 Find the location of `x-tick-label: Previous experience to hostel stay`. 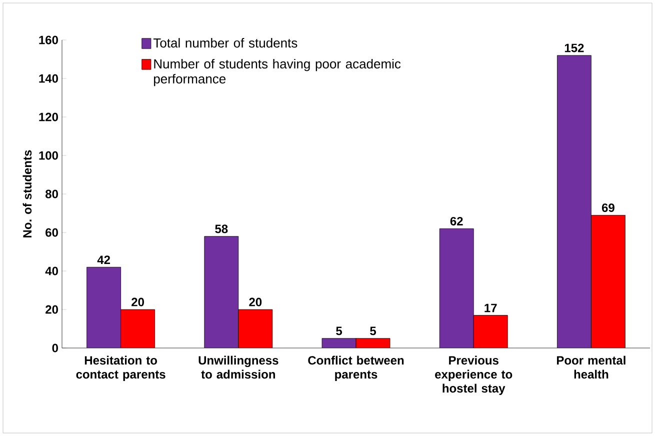

x-tick-label: Previous experience to hostel stay is located at coordinates (473, 375).